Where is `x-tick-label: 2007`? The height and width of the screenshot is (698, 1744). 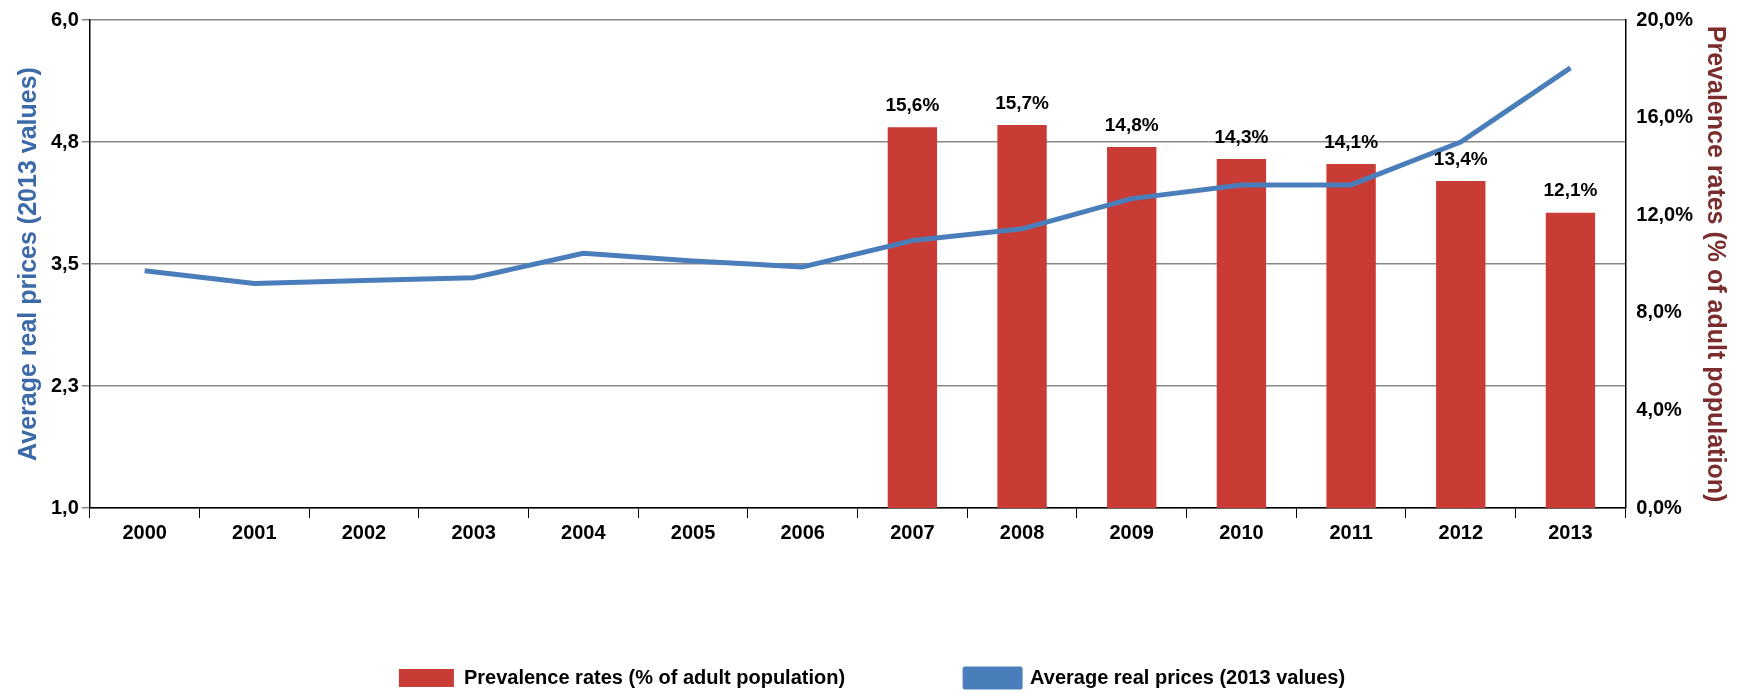
x-tick-label: 2007 is located at coordinates (912, 531).